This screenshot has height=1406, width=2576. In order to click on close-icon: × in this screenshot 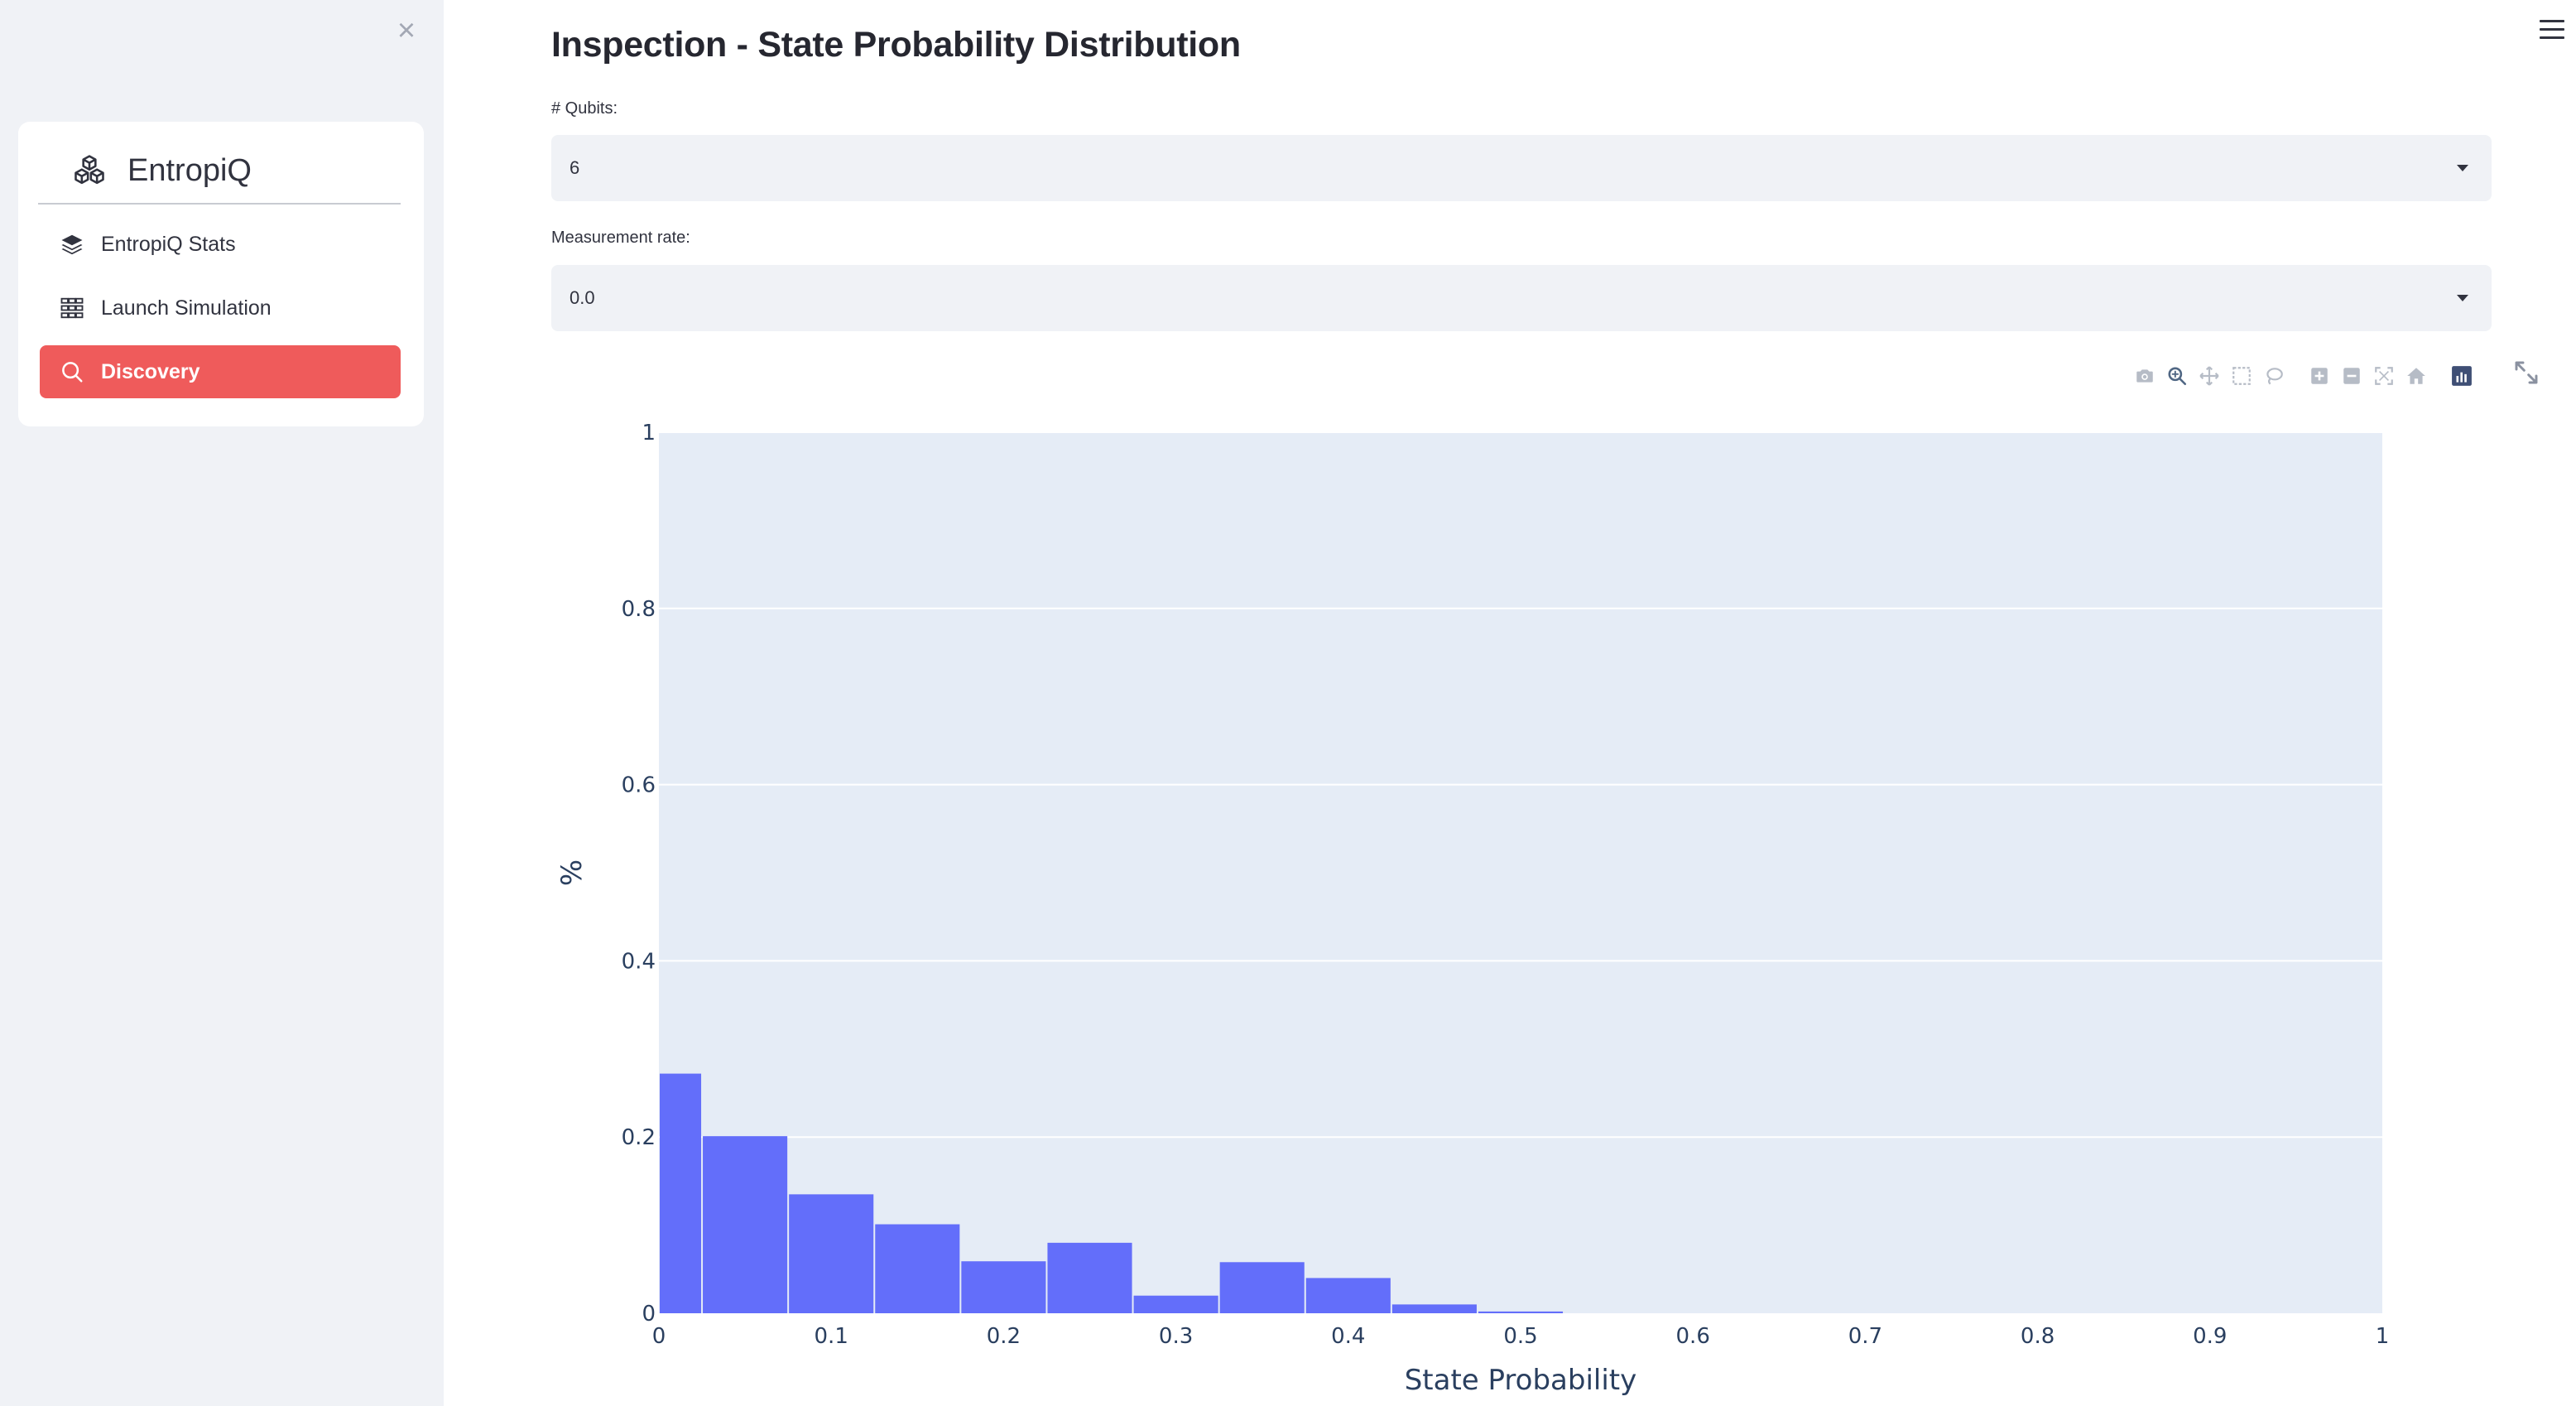, I will do `click(406, 31)`.